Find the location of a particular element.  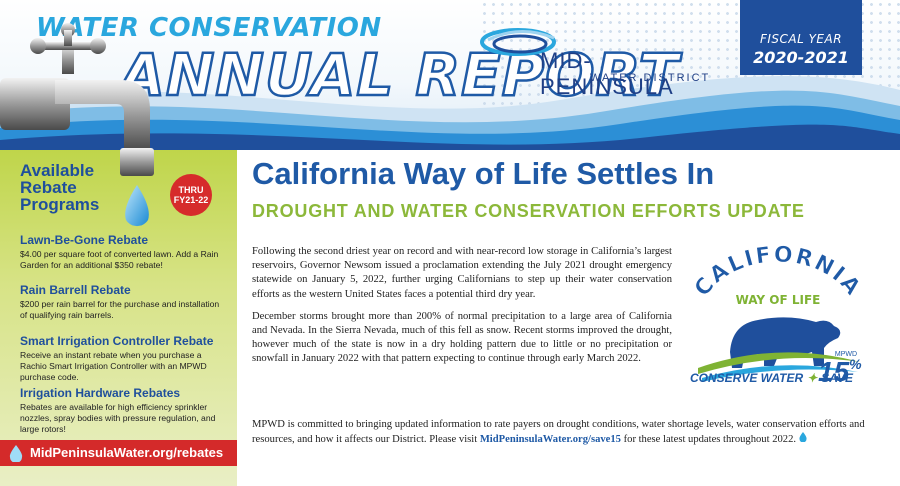

rebate-title: Rain Barrell Rebate is located at coordinates (75, 290).